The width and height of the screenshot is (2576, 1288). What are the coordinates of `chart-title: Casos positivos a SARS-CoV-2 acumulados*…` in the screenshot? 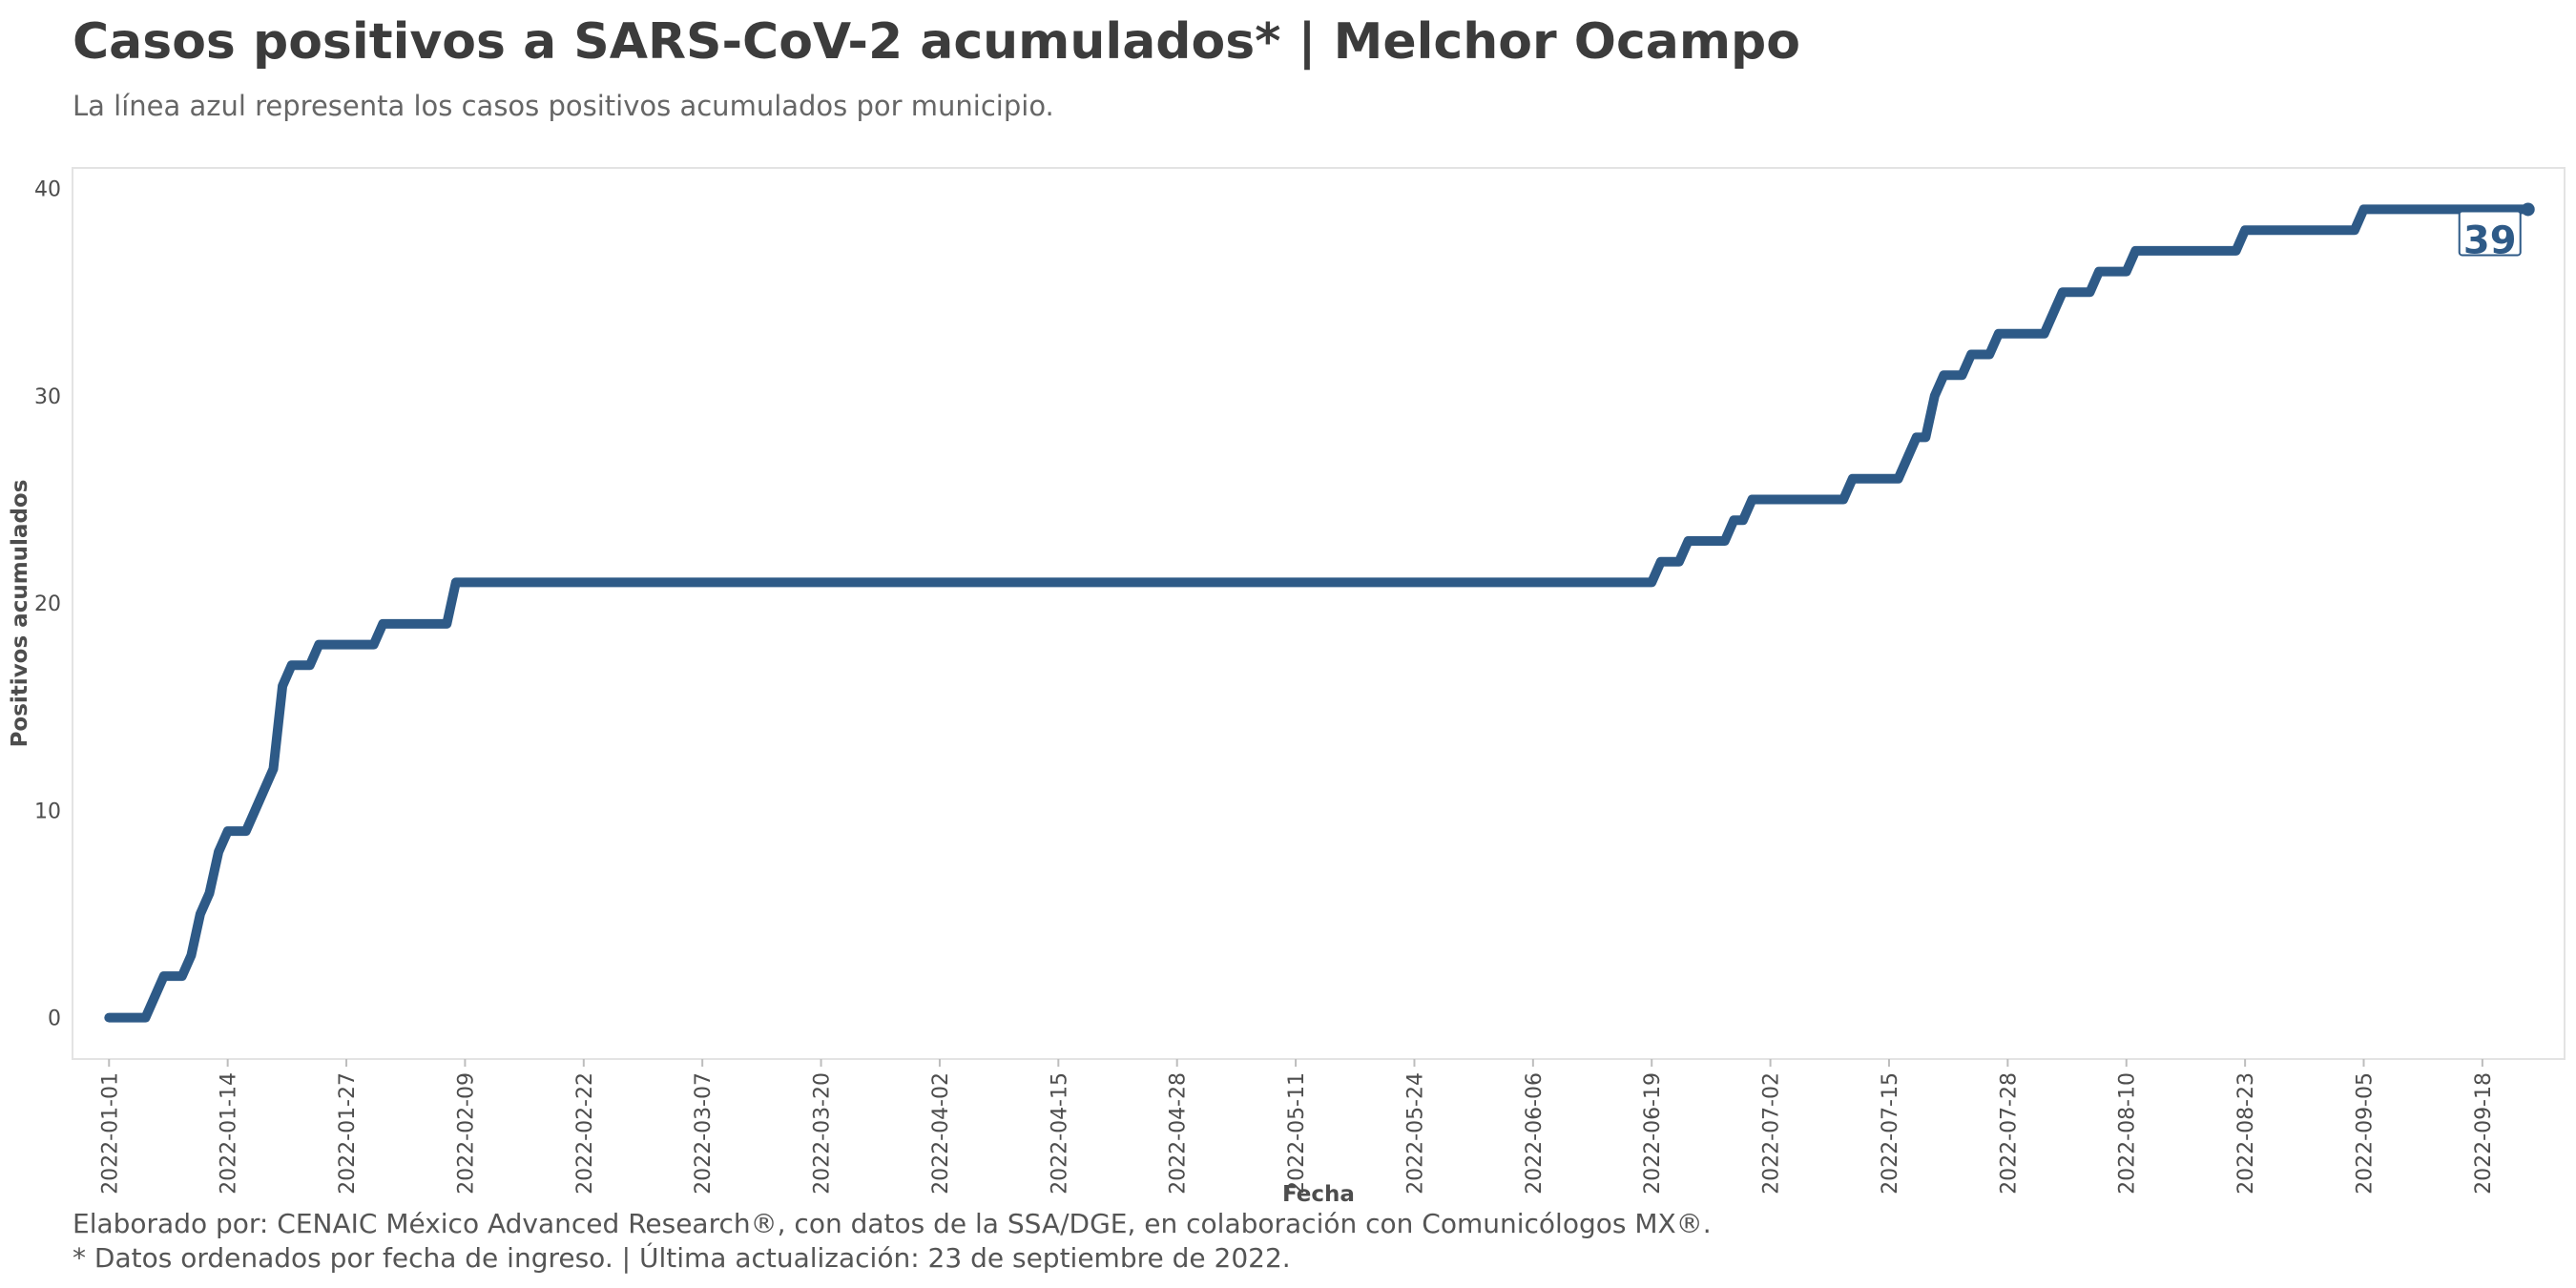 It's located at (936, 42).